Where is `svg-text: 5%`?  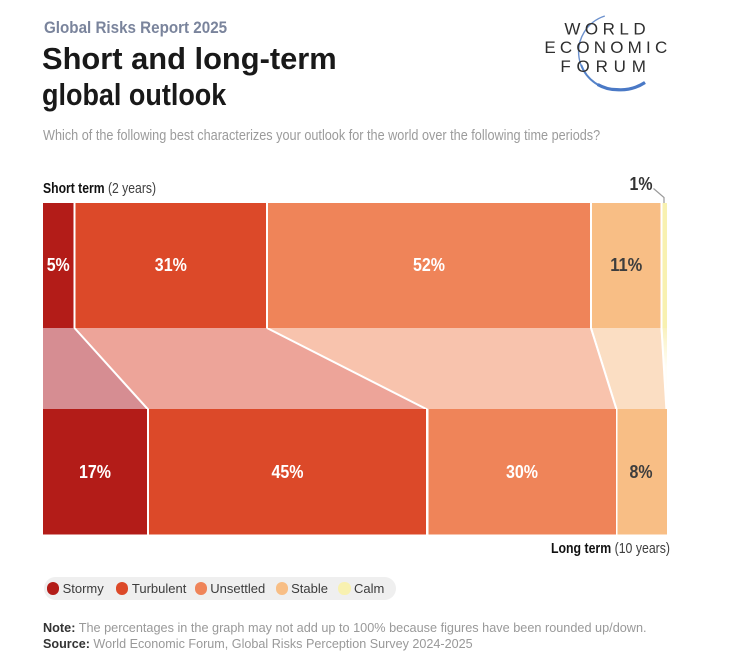 svg-text: 5% is located at coordinates (58, 265).